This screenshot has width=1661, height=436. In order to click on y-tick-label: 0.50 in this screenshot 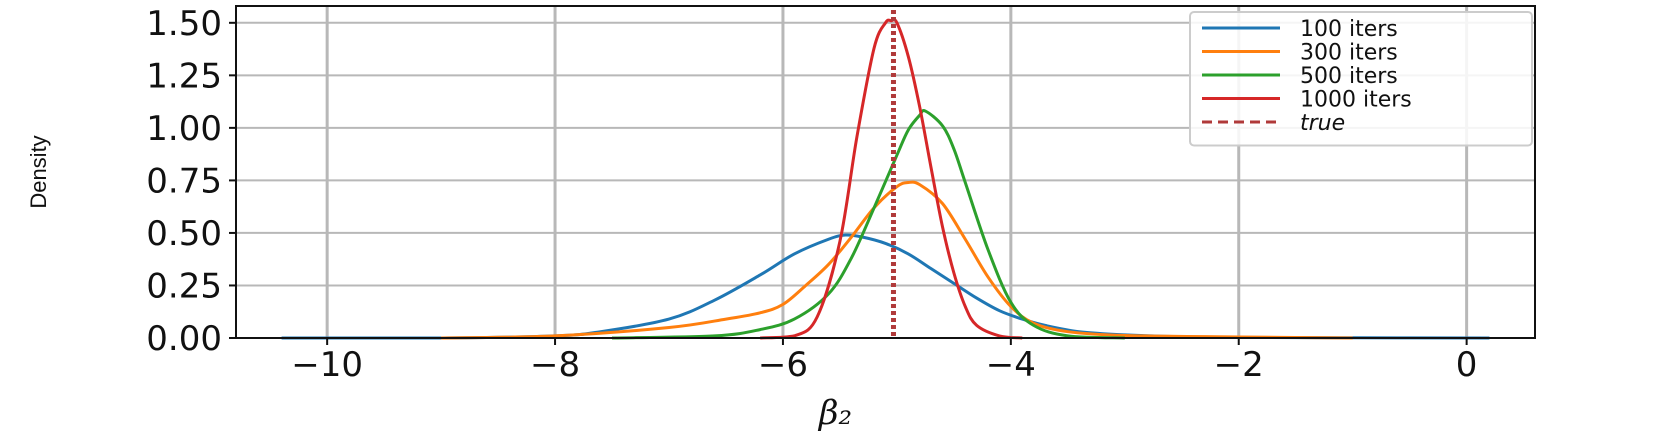, I will do `click(184, 234)`.